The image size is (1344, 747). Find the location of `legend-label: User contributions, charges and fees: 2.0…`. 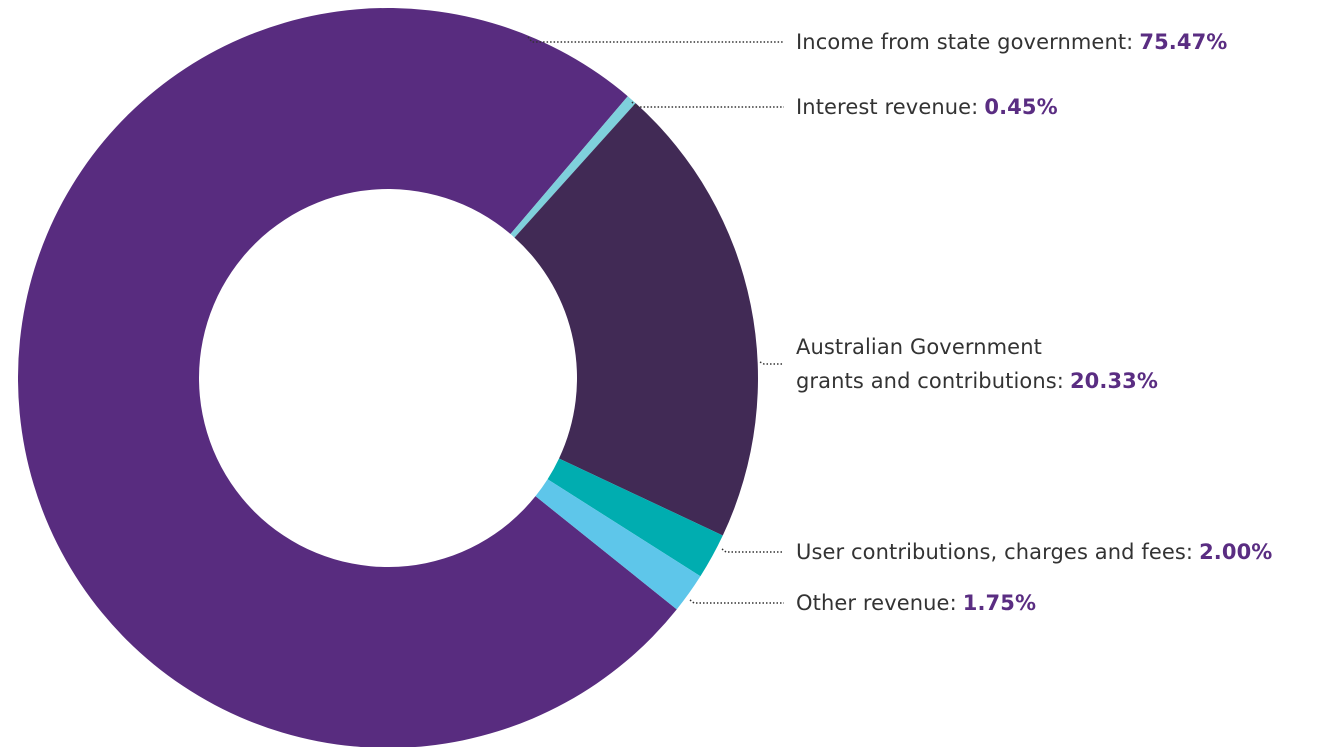

legend-label: User contributions, charges and fees: 2.0… is located at coordinates (1034, 552).